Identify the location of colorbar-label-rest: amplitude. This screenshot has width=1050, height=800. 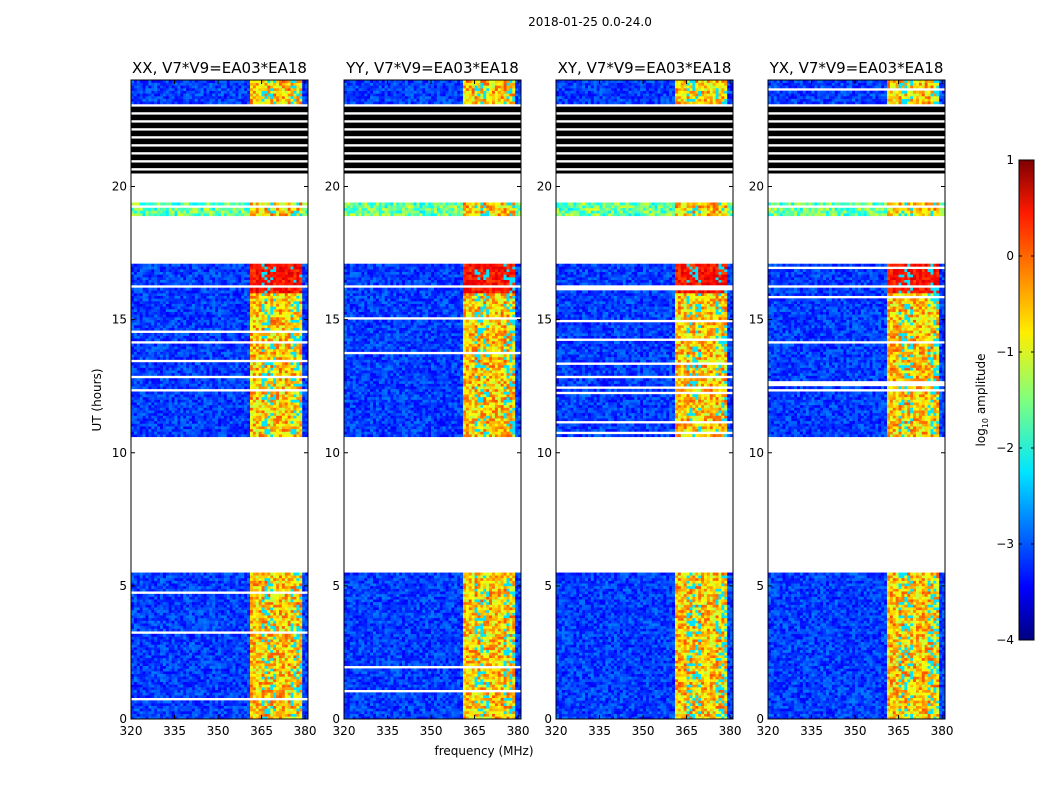
(981, 386).